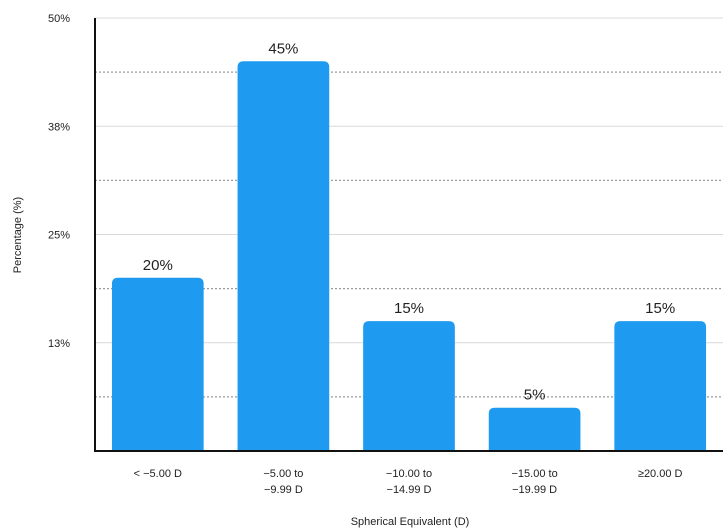 The image size is (723, 531). Describe the element at coordinates (158, 474) in the screenshot. I see `x-tick-label: < −5.00 D` at that location.